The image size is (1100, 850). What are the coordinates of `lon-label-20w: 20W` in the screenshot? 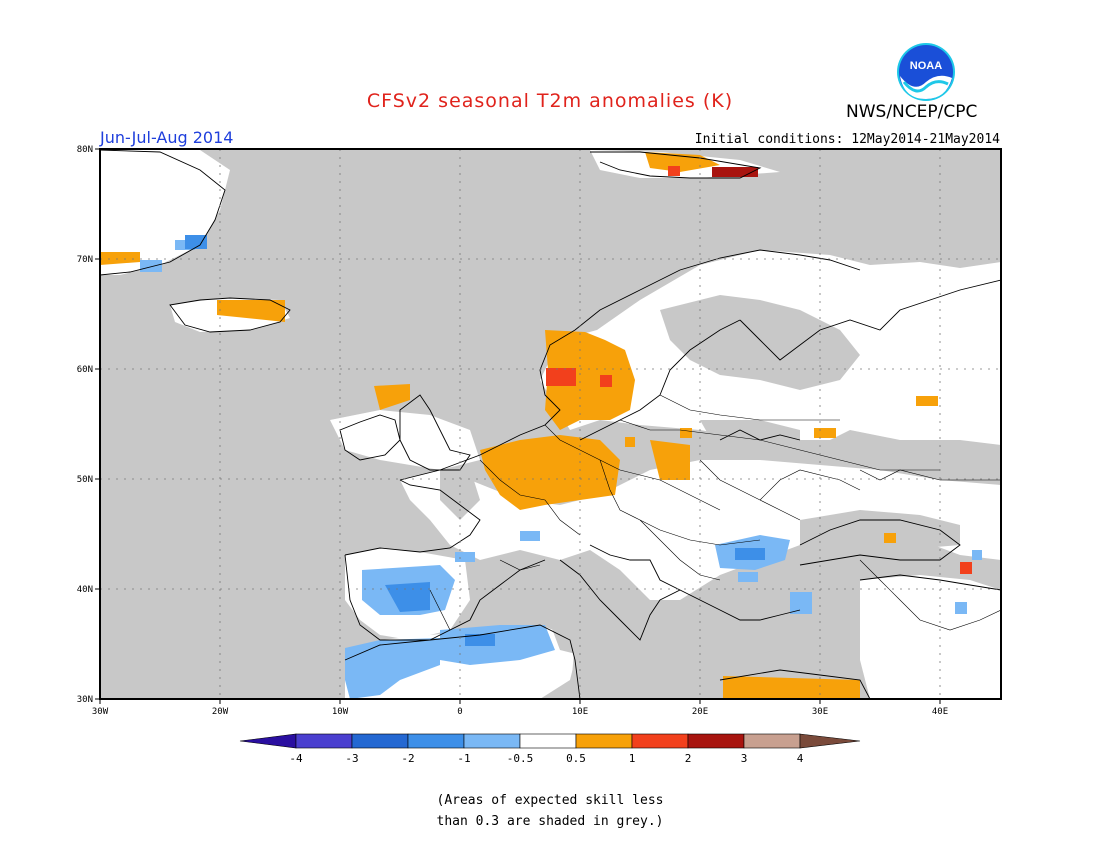 It's located at (220, 712).